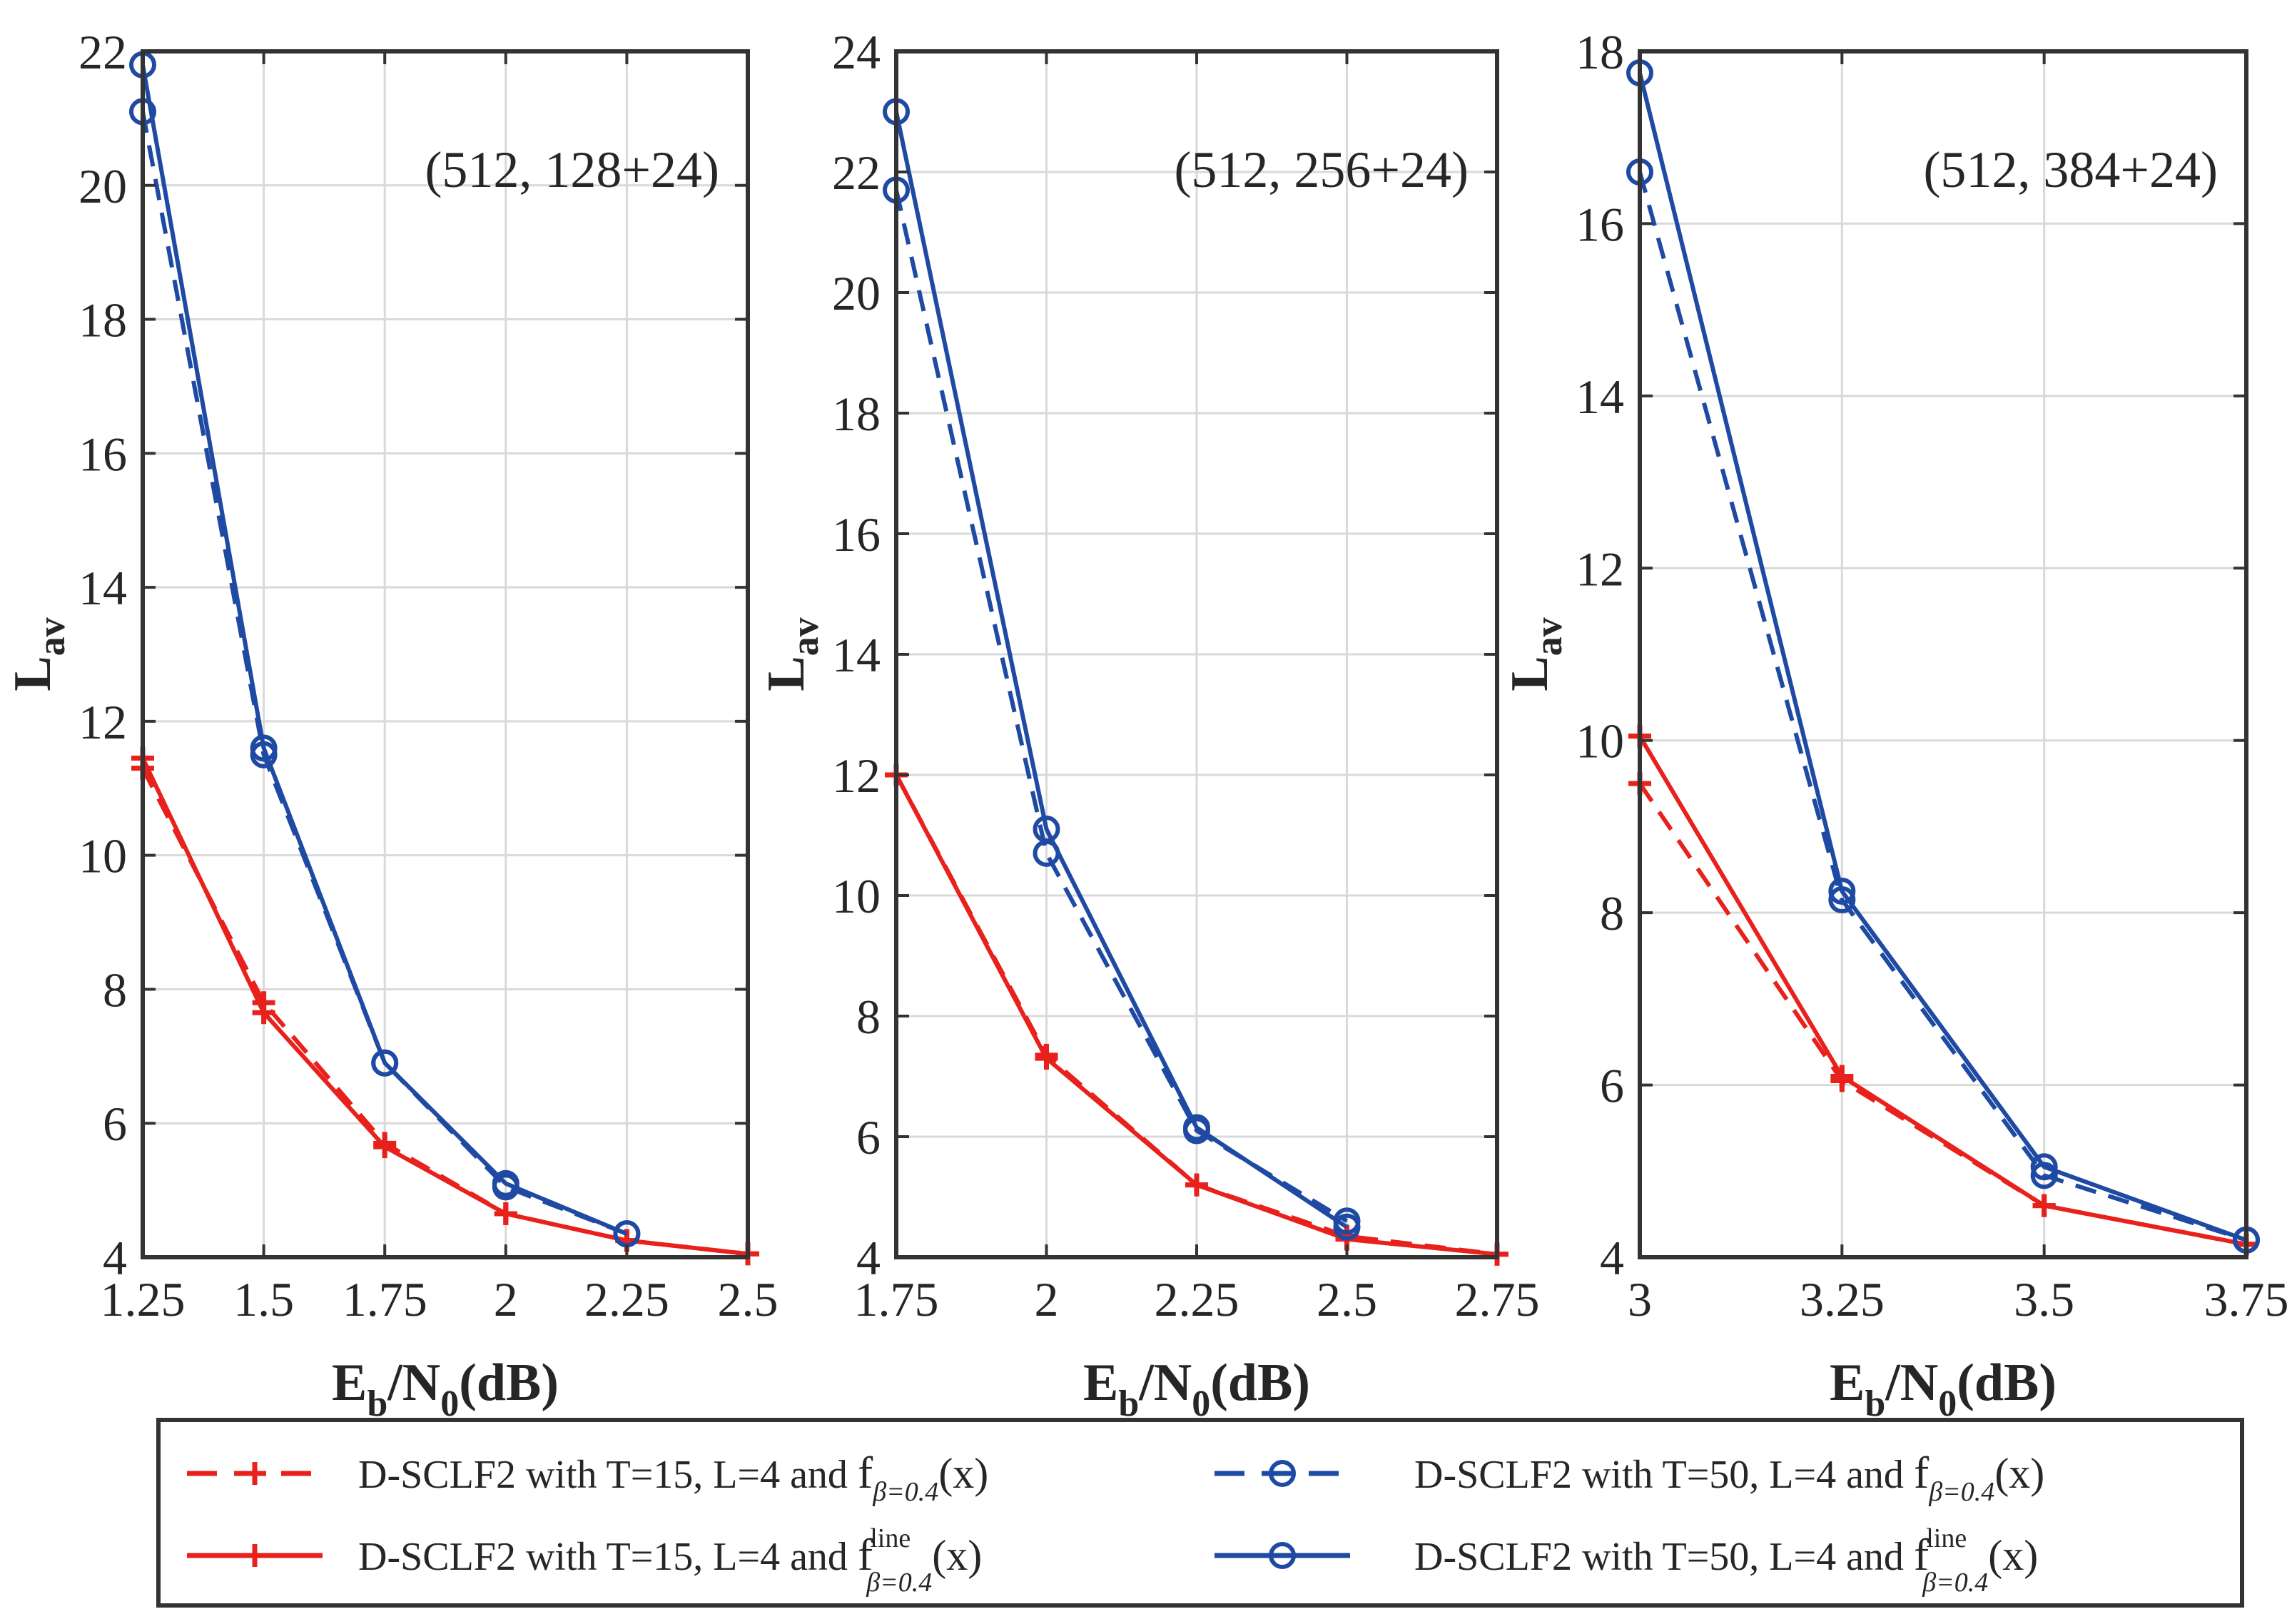 Image resolution: width=2292 pixels, height=1624 pixels. I want to click on x-tick-label: 3.5, so click(2044, 1299).